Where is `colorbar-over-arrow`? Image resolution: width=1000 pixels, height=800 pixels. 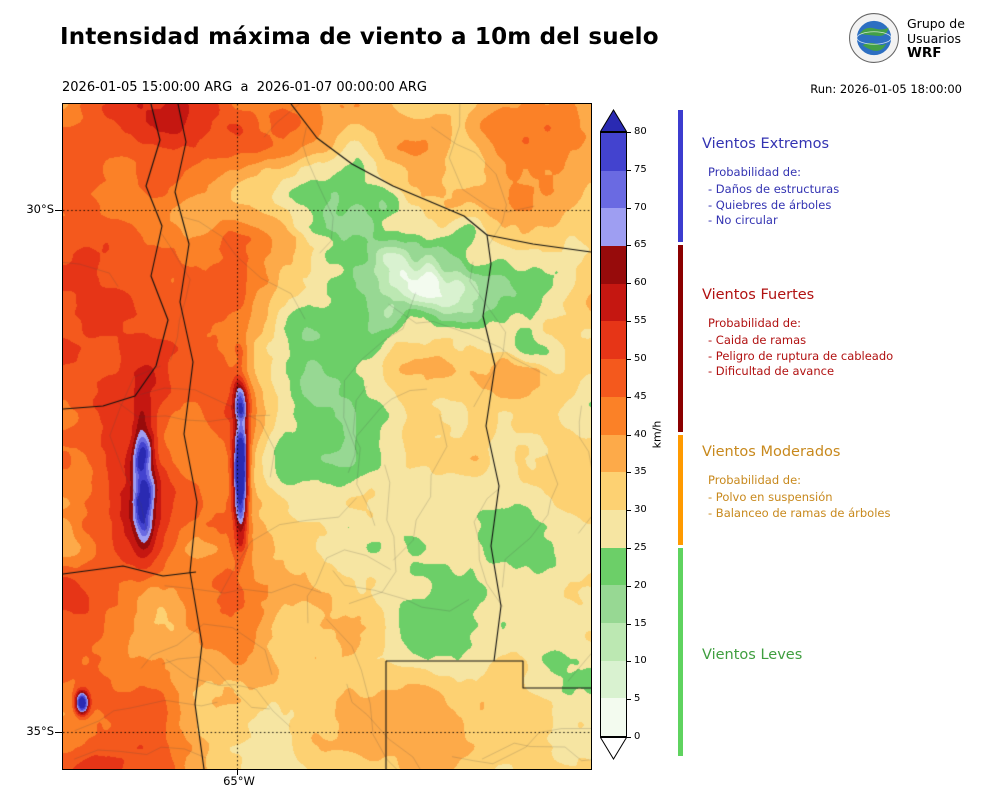 colorbar-over-arrow is located at coordinates (613, 120).